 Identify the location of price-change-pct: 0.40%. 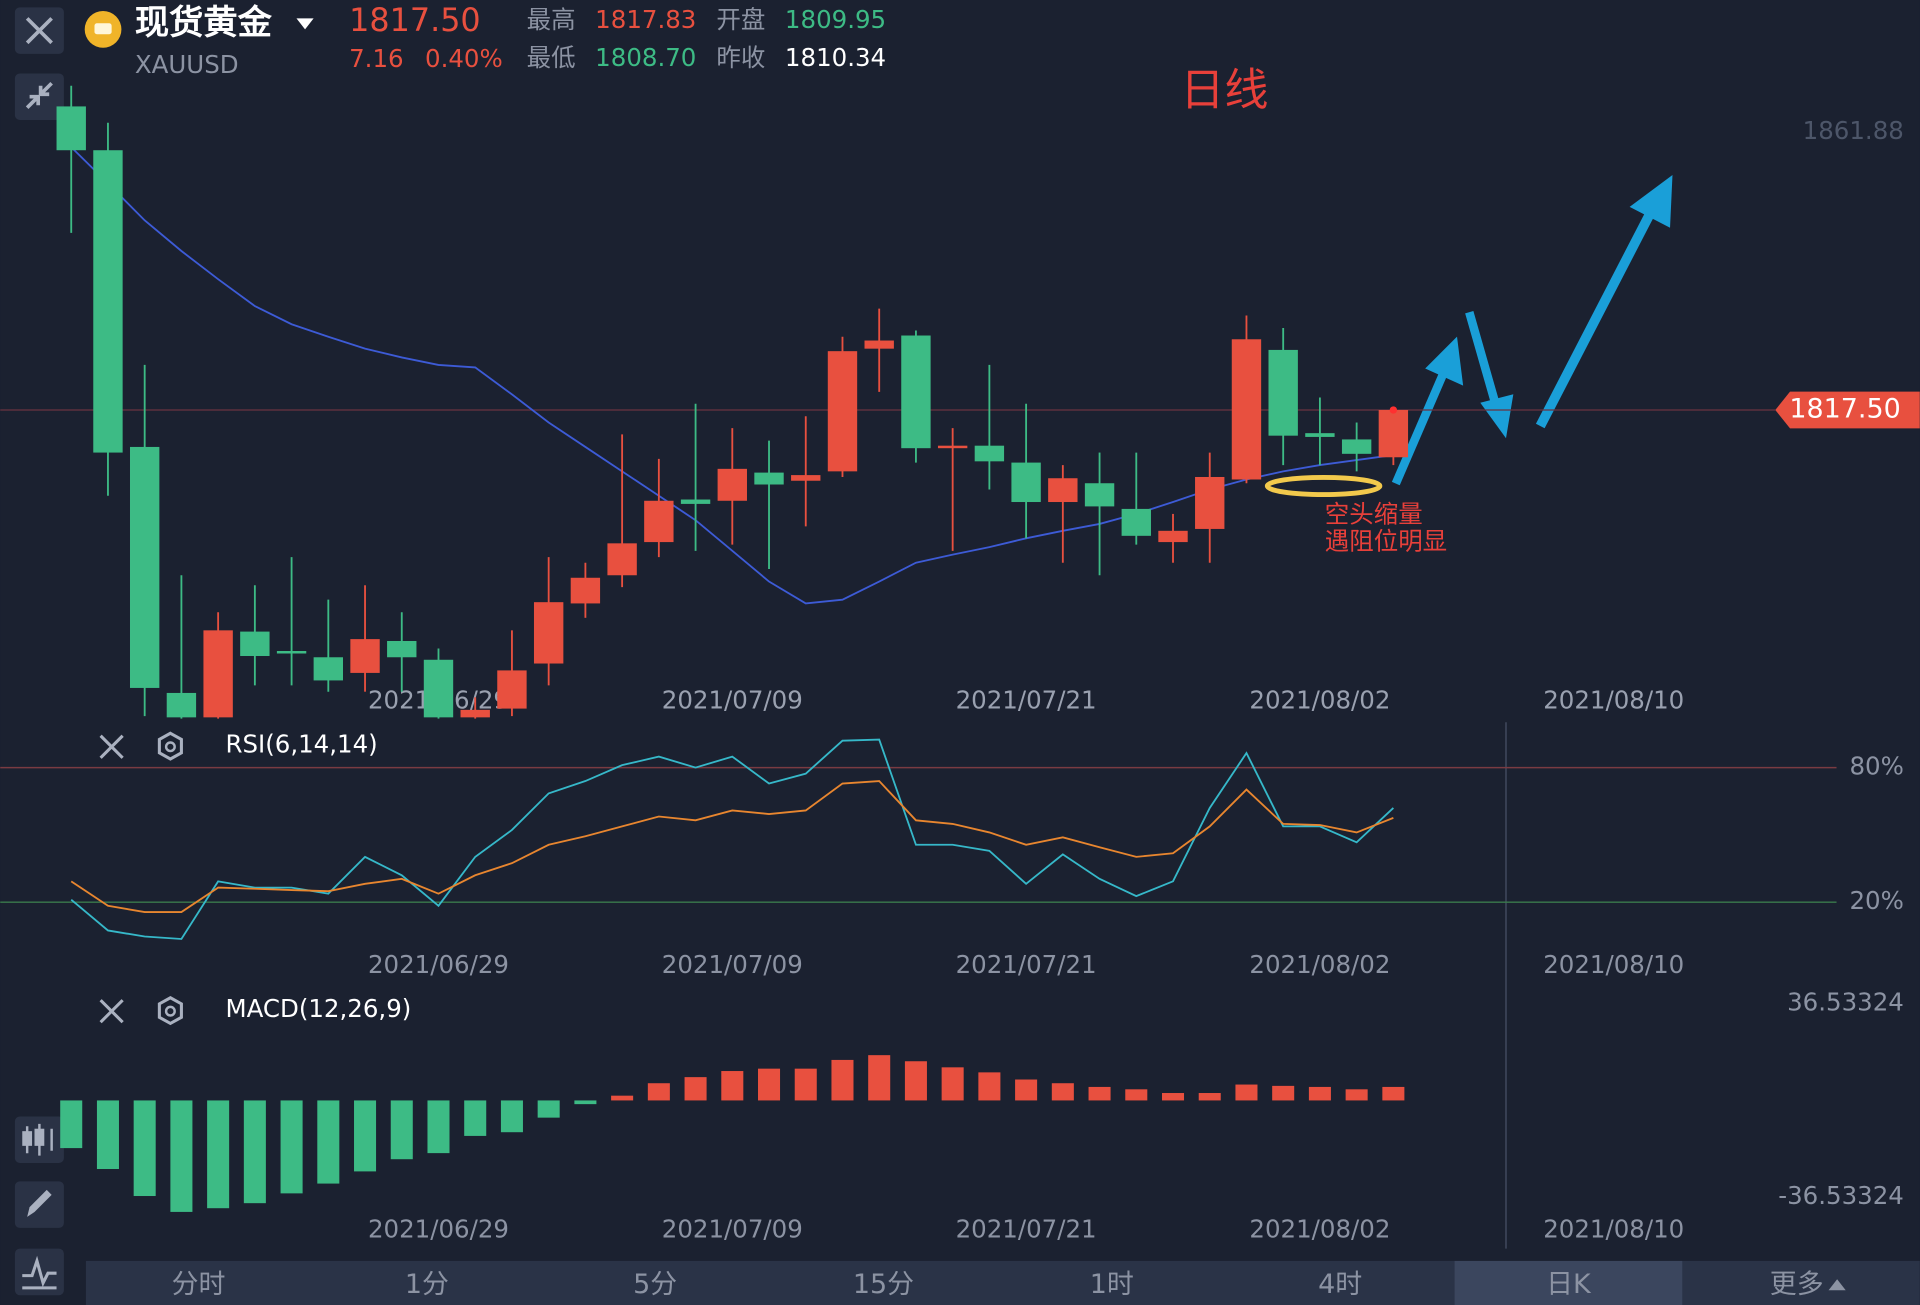
(464, 58).